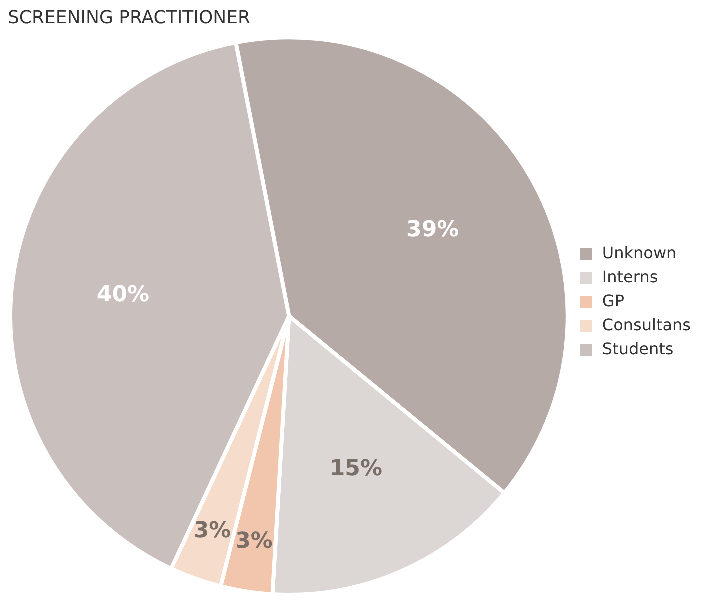 The width and height of the screenshot is (719, 609). Describe the element at coordinates (433, 229) in the screenshot. I see `data-label: 39%` at that location.